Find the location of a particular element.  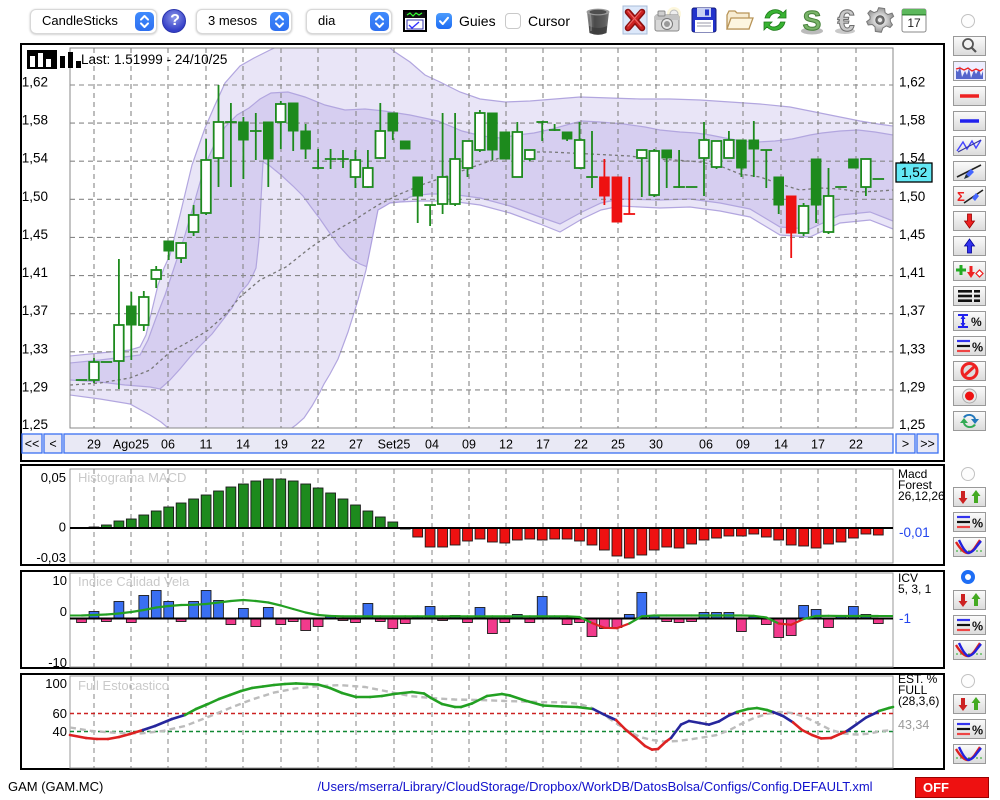

svg-text: 12 is located at coordinates (506, 445).